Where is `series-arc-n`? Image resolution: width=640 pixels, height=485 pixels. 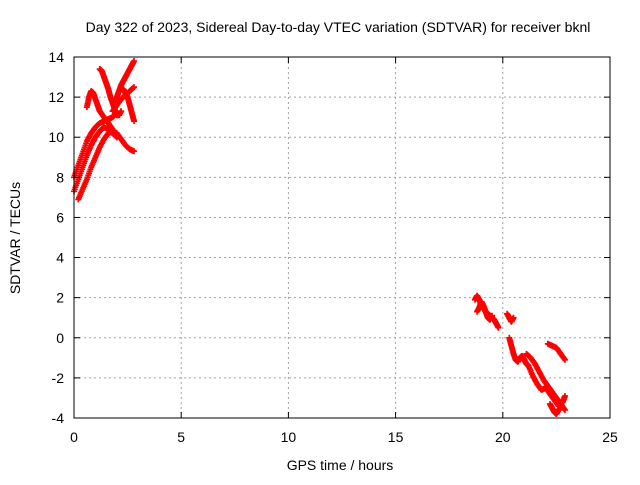 series-arc-n is located at coordinates (546, 385).